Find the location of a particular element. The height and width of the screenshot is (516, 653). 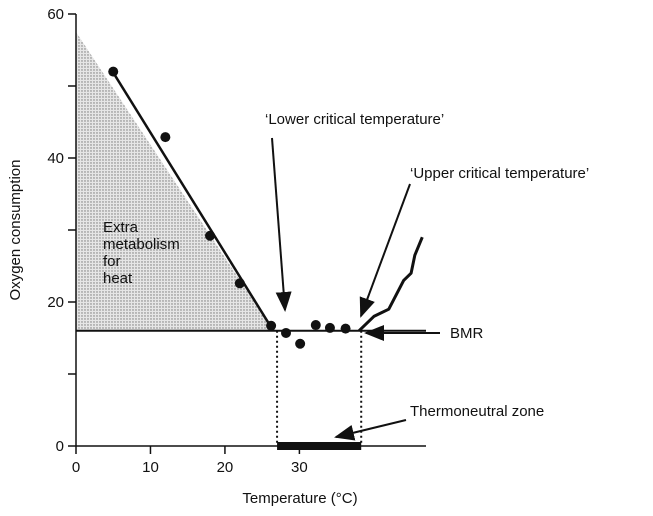

annotation: BMR is located at coordinates (467, 333).